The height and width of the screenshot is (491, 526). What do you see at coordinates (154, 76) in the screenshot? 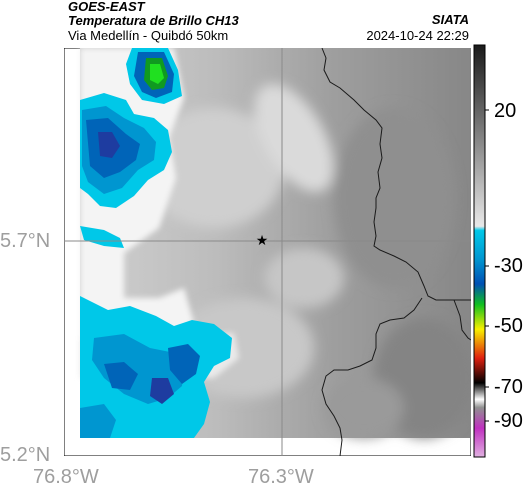
I see `green-cloud-core` at bounding box center [154, 76].